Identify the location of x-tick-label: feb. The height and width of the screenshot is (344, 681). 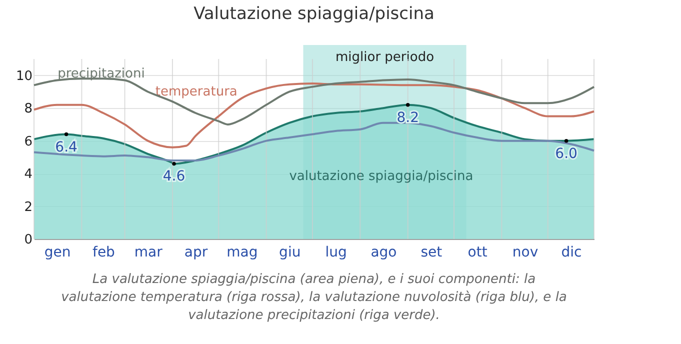
(104, 252).